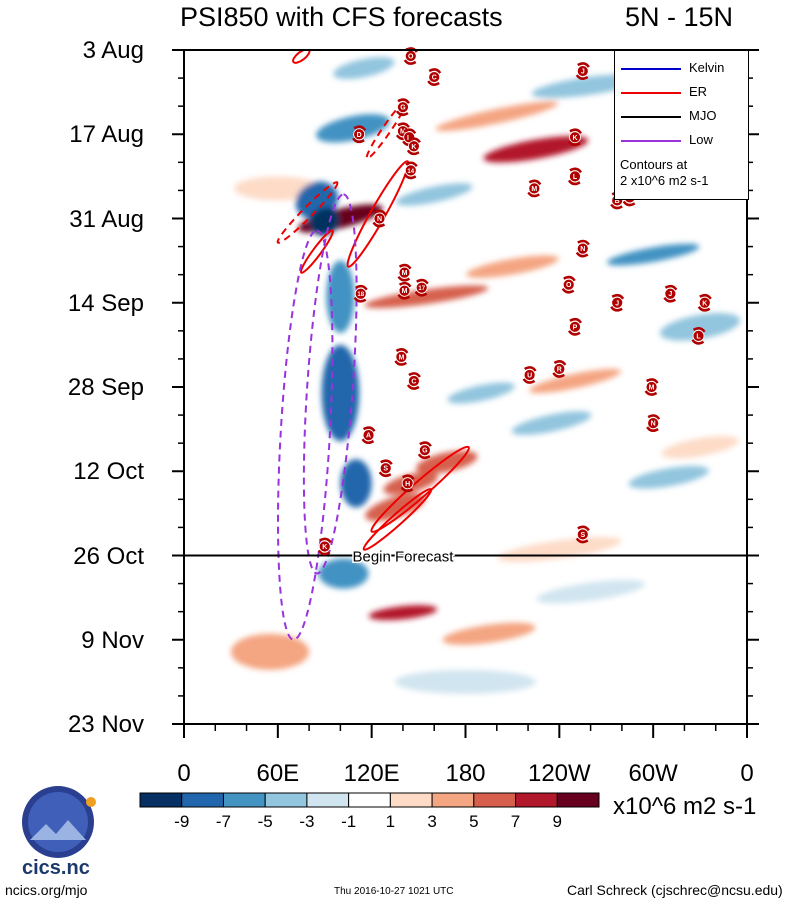 Image resolution: width=809 pixels, height=907 pixels. Describe the element at coordinates (747, 773) in the screenshot. I see `x-tick-label: 0` at that location.